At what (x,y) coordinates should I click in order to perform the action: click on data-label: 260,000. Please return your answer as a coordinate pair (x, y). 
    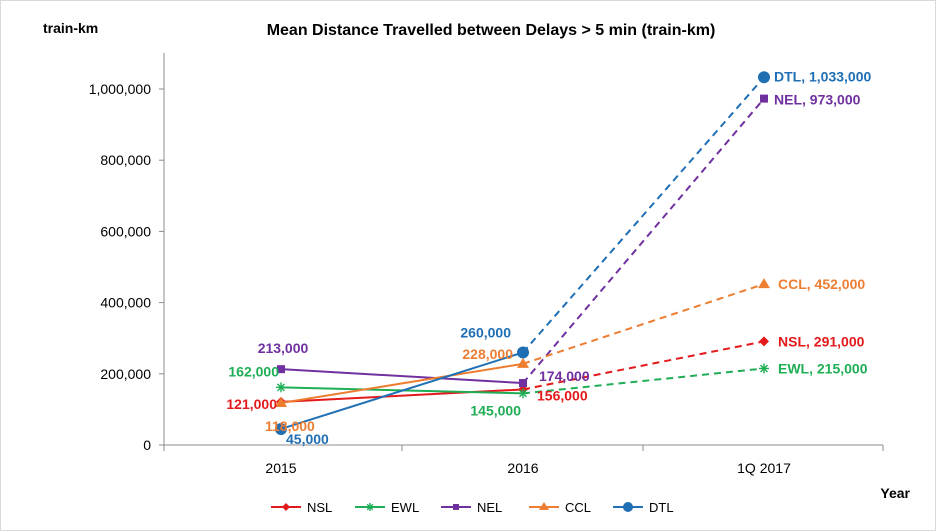
    Looking at the image, I should click on (485, 332).